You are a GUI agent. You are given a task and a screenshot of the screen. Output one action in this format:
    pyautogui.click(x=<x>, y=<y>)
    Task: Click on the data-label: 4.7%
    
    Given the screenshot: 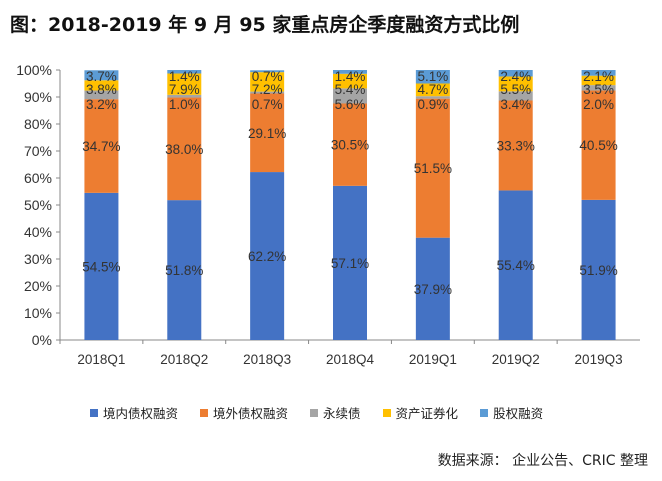 What is the action you would take?
    pyautogui.click(x=432, y=89)
    